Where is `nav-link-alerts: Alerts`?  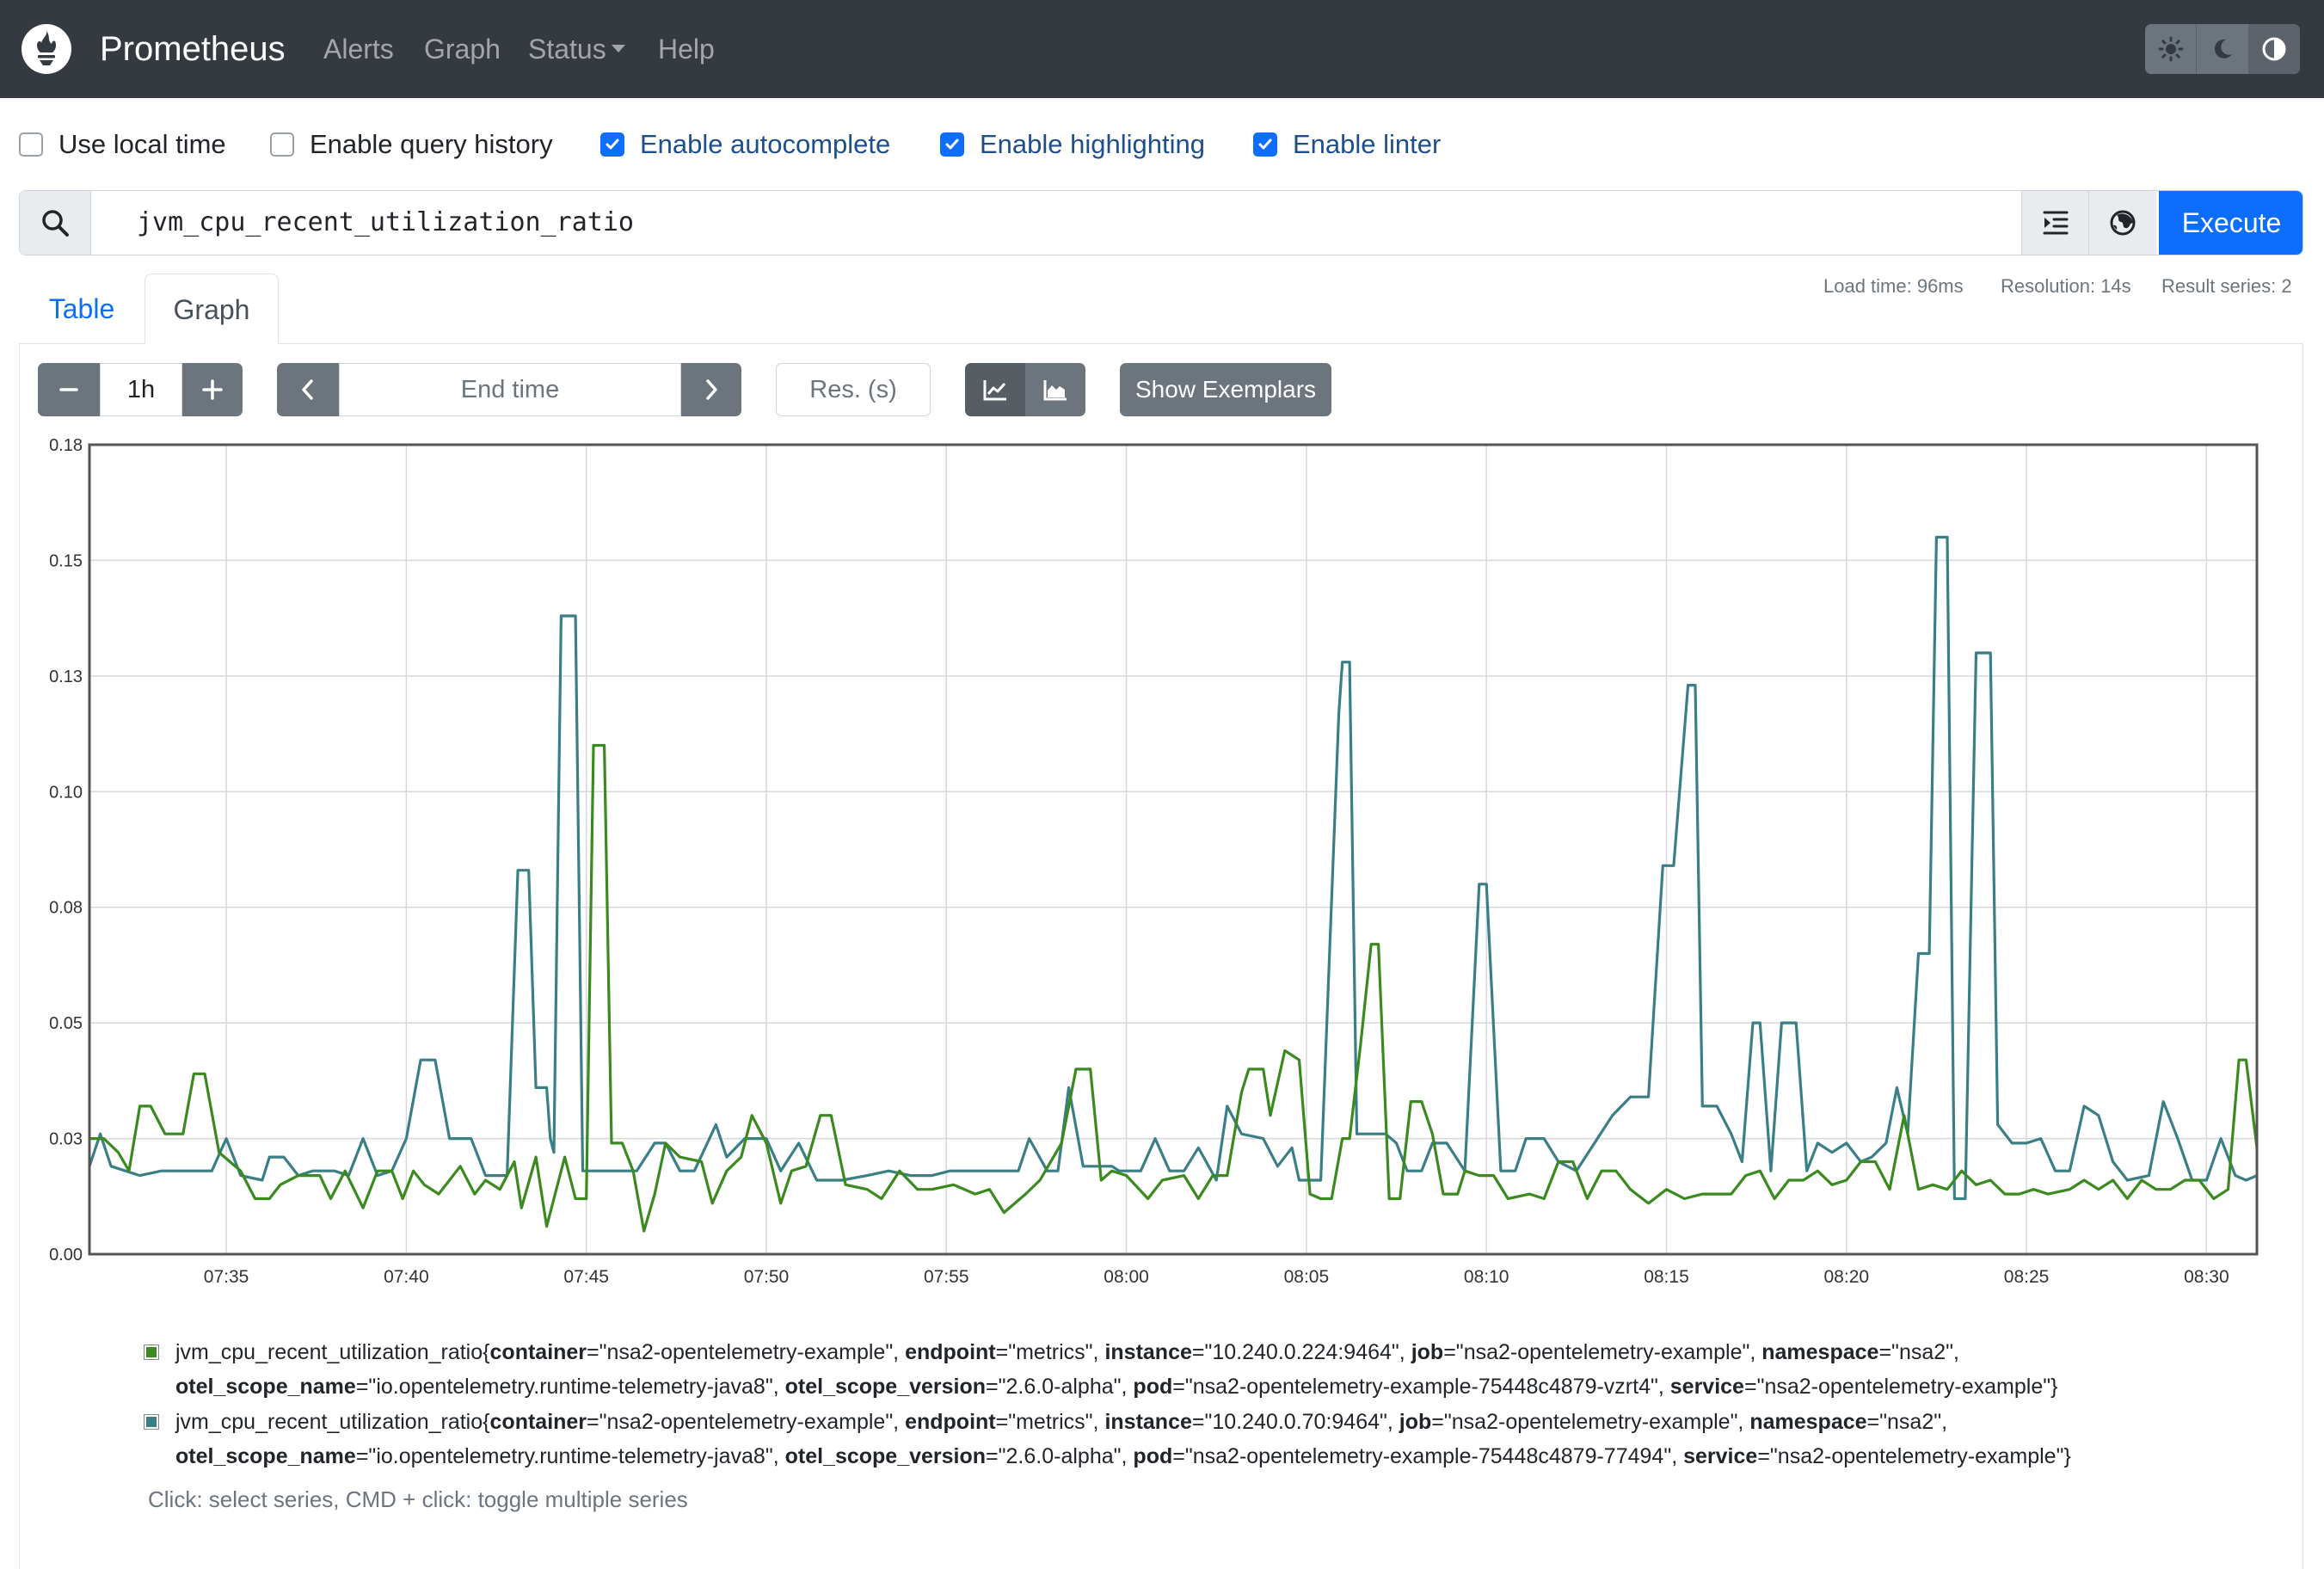
nav-link-alerts: Alerts is located at coordinates (358, 50).